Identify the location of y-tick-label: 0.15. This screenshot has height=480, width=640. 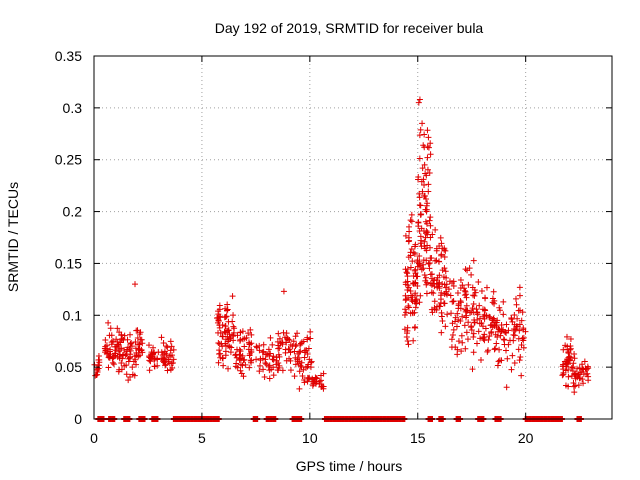
(68, 263).